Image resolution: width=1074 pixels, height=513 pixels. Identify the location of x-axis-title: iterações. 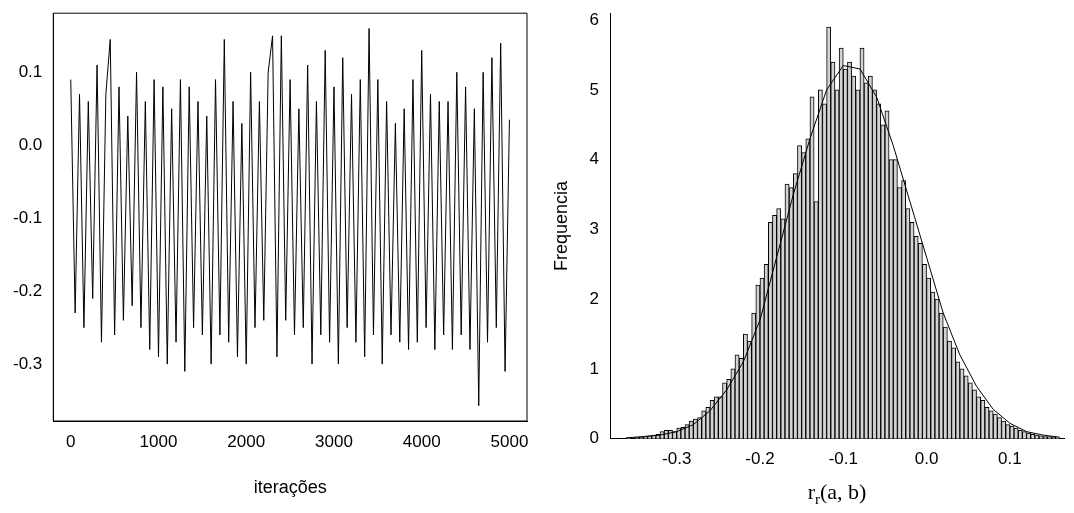
(290, 487).